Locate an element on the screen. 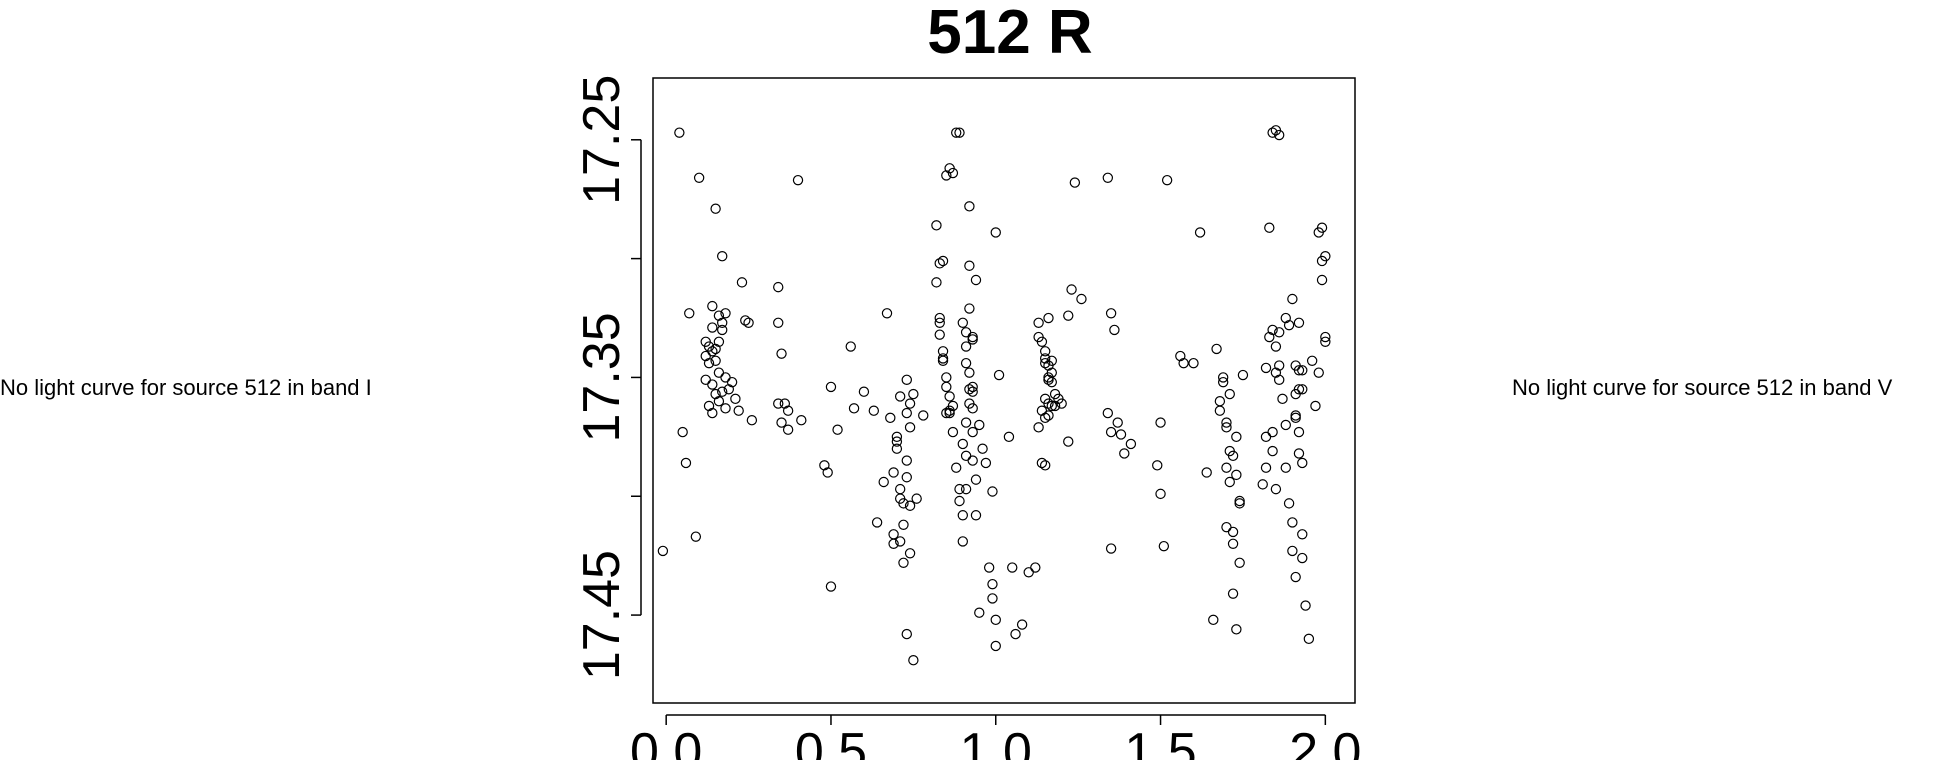 This screenshot has height=760, width=1952. x-tick-label: 1.0 is located at coordinates (996, 741).